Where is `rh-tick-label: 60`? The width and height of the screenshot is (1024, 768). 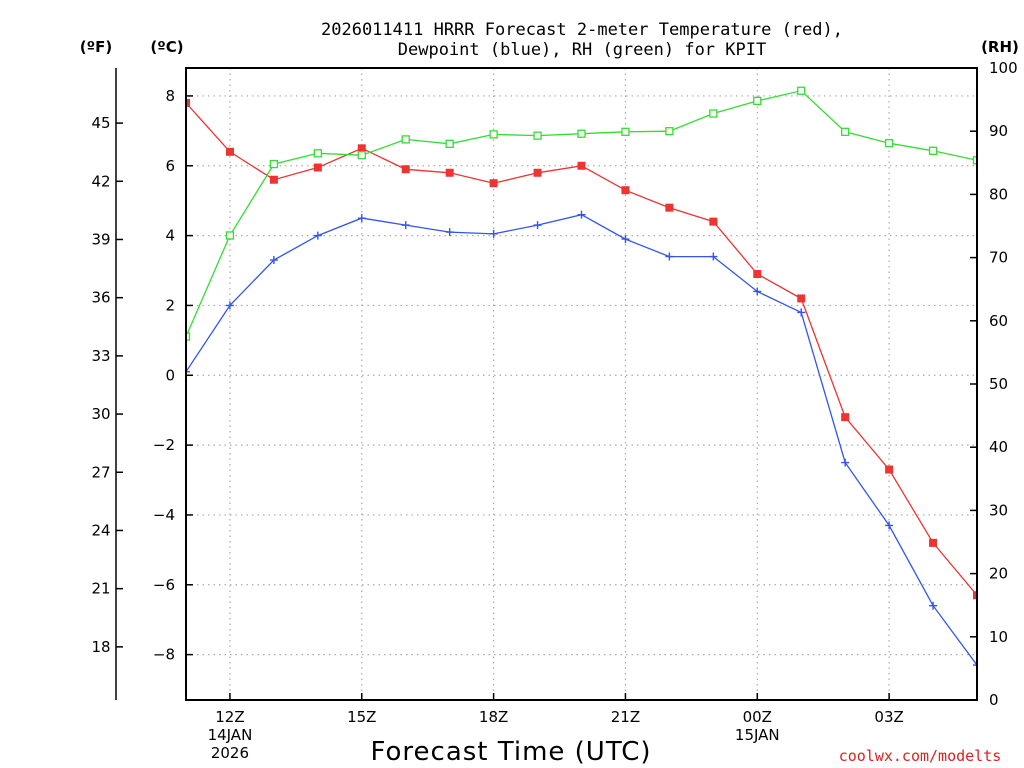
rh-tick-label: 60 is located at coordinates (998, 321).